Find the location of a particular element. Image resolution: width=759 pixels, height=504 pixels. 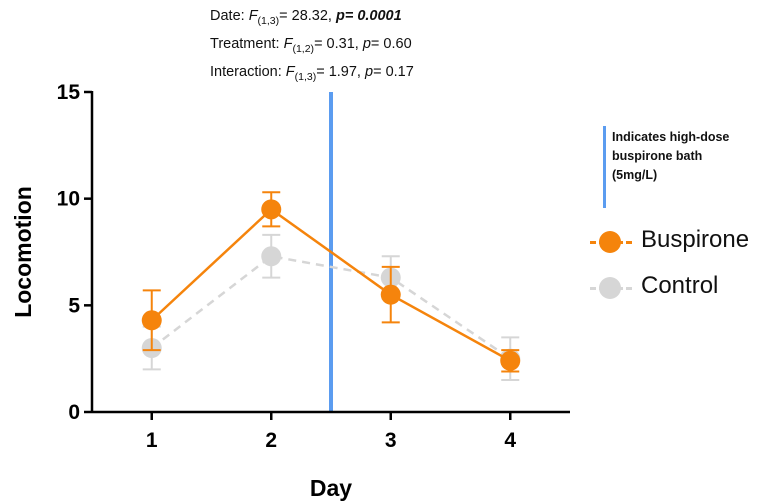

data-point-control is located at coordinates (271, 256).